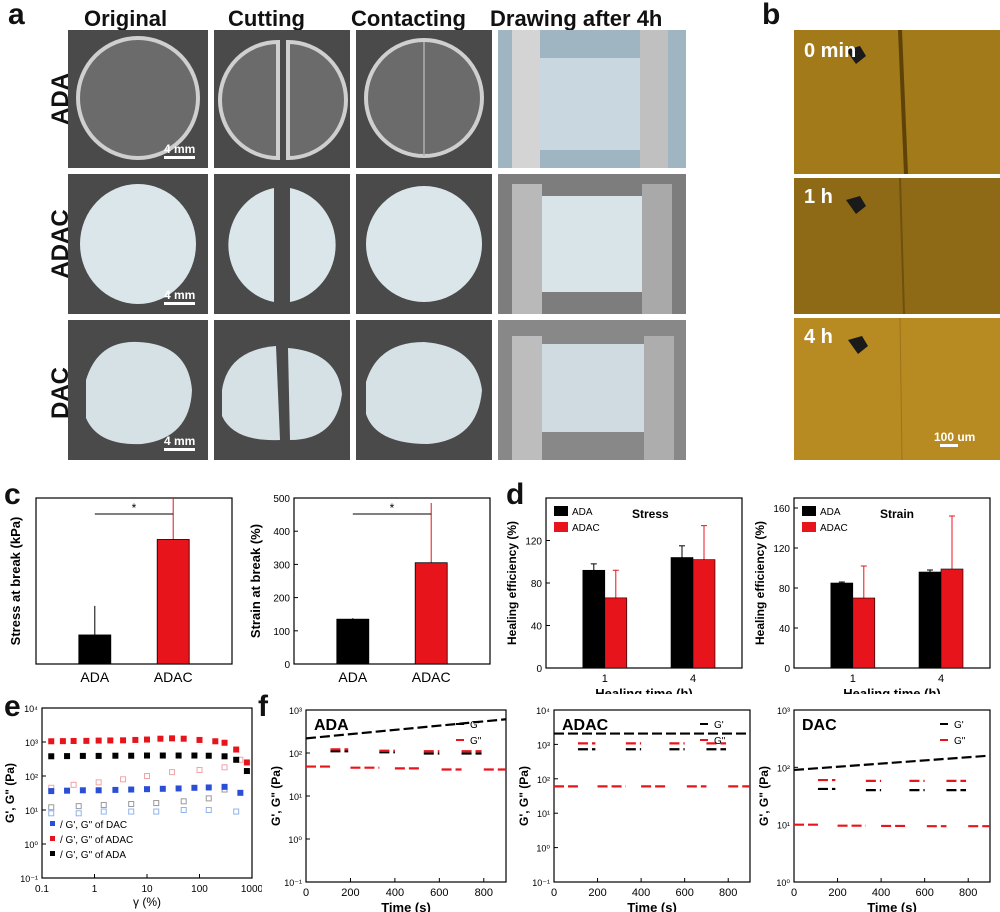  What do you see at coordinates (282, 244) in the screenshot?
I see `photo-adac-cutting` at bounding box center [282, 244].